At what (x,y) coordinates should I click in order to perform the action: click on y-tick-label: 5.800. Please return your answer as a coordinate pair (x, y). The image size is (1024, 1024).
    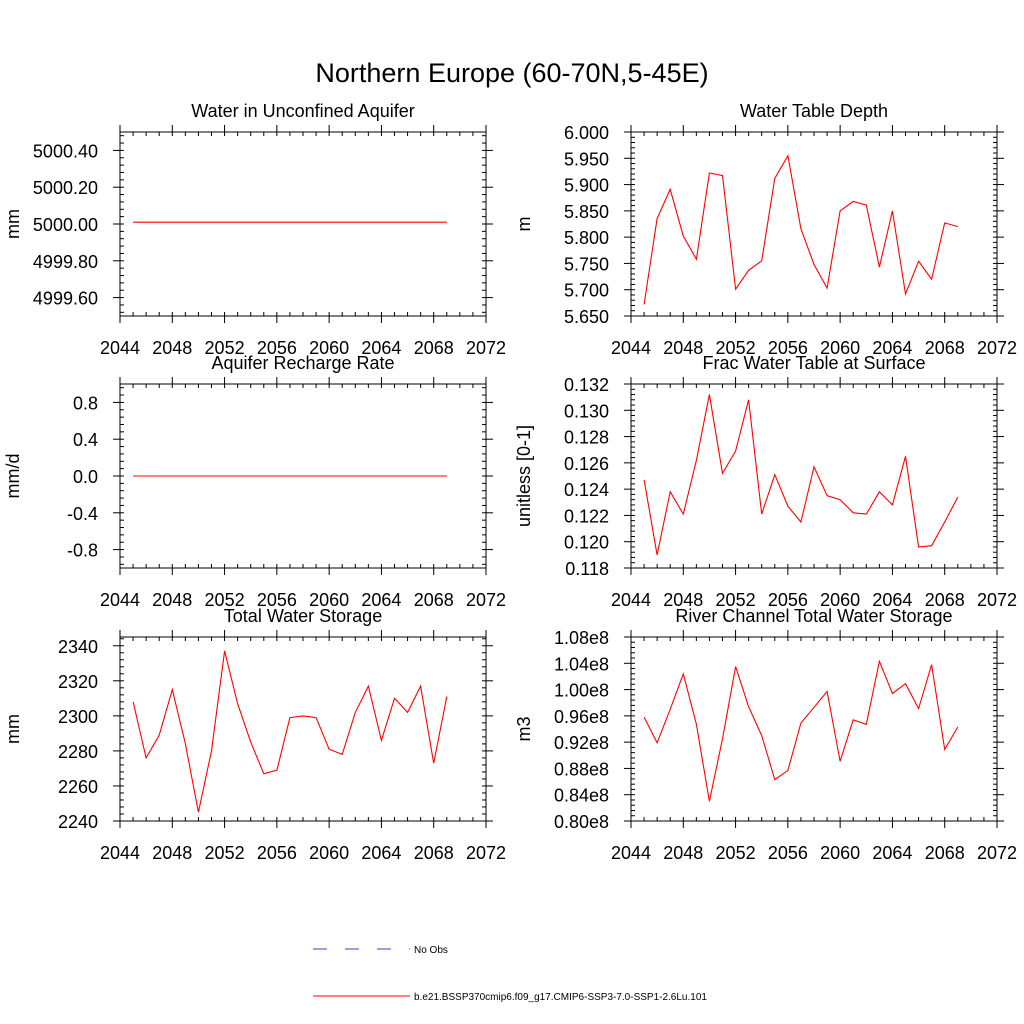
    Looking at the image, I should click on (586, 238).